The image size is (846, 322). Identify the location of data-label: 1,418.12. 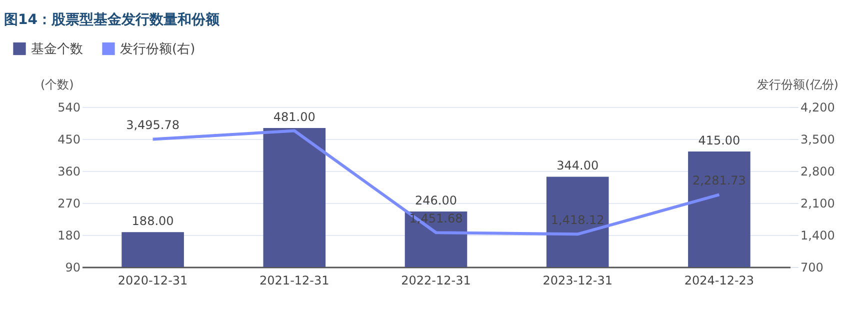
(577, 220).